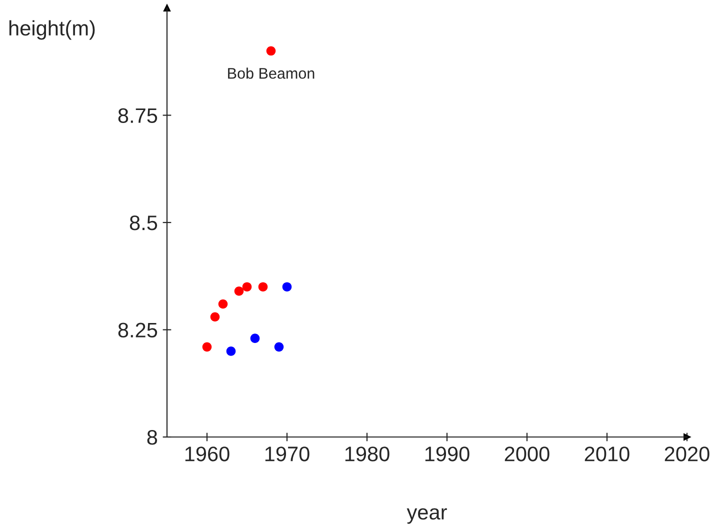 The width and height of the screenshot is (714, 529). I want to click on x-tick-label: 1970, so click(287, 454).